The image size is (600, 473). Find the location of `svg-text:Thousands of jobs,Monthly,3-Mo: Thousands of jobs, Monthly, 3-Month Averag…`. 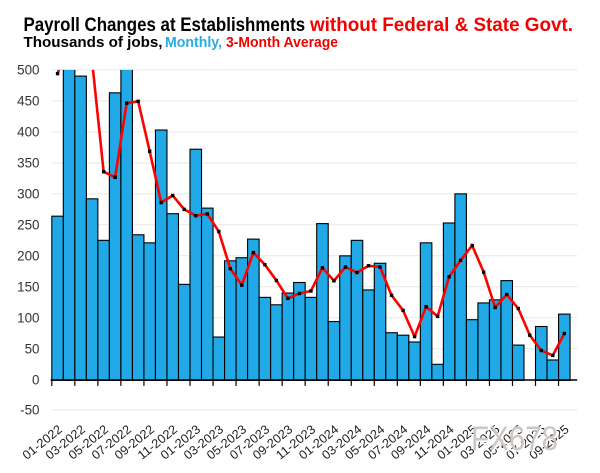

svg-text:Thousands of jobs,Monthly,3-Mo: Thousands of jobs, Monthly, 3-Month Averag… is located at coordinates (181, 42).